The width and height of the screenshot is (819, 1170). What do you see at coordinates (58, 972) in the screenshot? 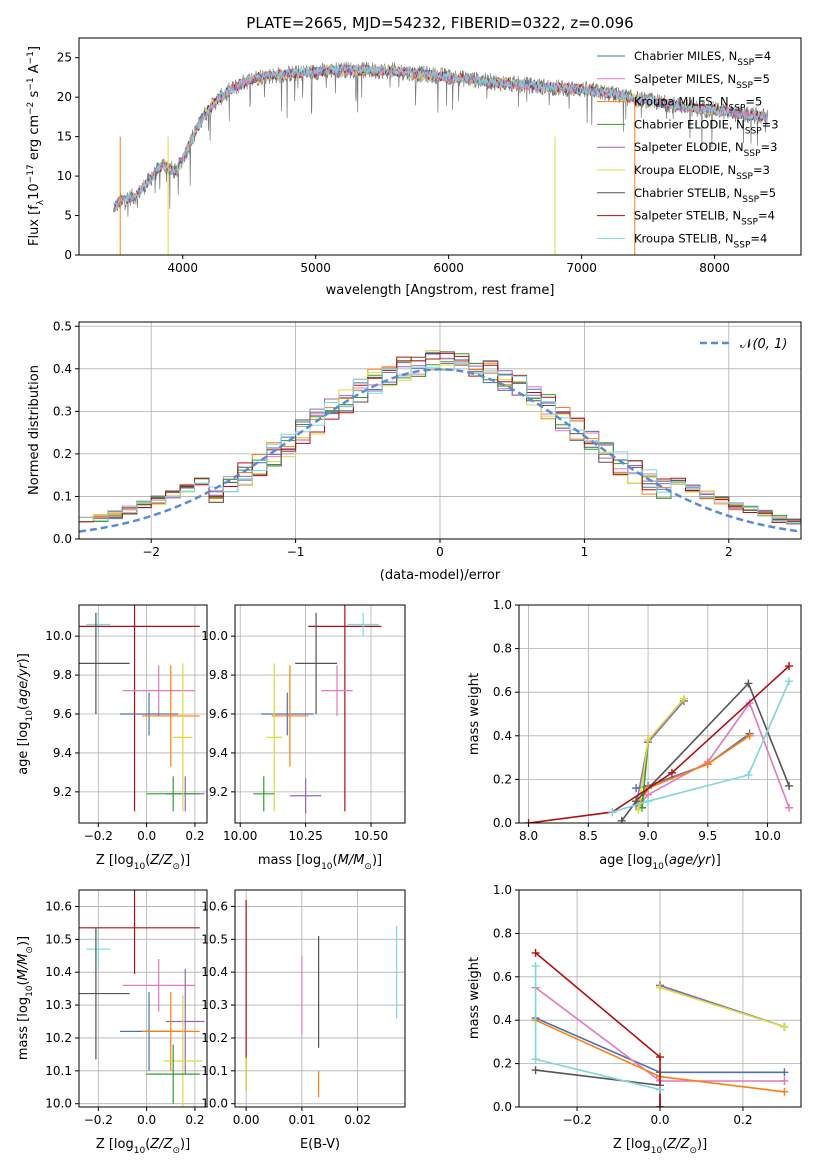
I see `y-tick-label: 10.4` at bounding box center [58, 972].